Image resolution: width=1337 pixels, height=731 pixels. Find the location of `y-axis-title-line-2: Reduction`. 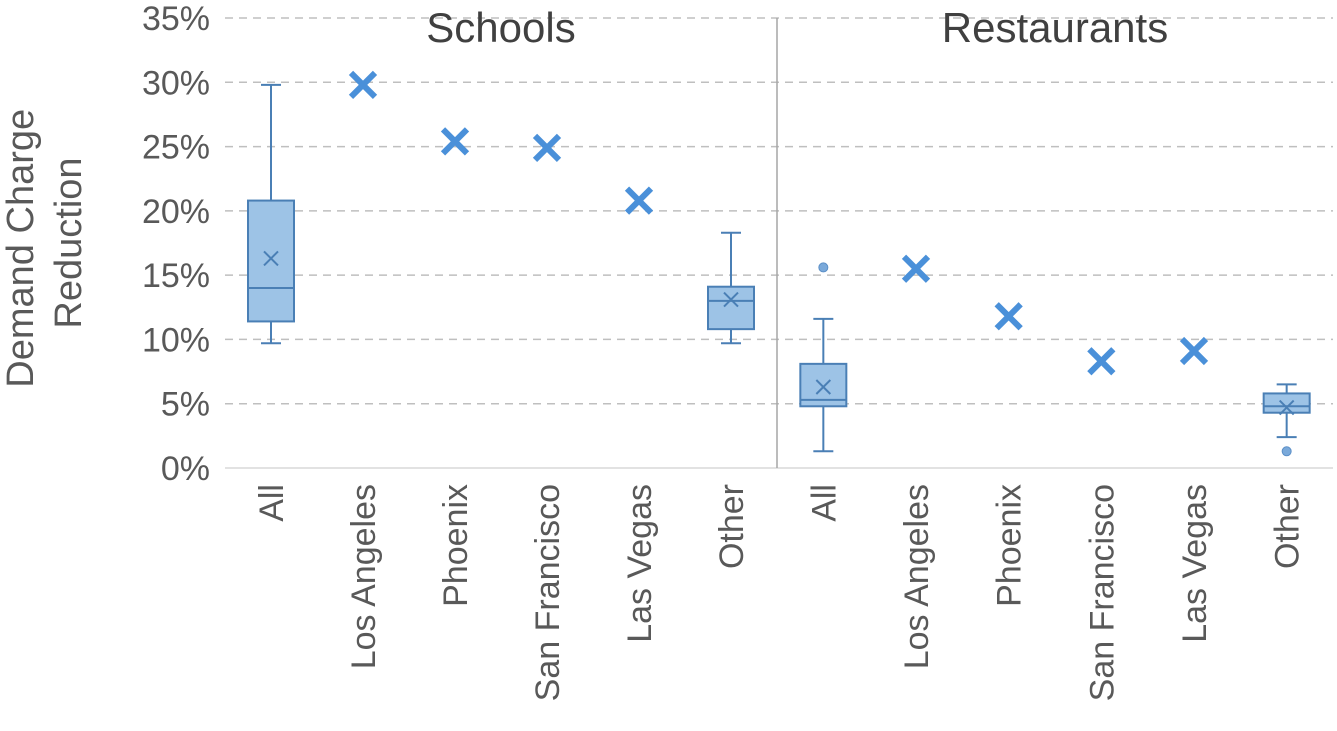

y-axis-title-line-2: Reduction is located at coordinates (69, 242).